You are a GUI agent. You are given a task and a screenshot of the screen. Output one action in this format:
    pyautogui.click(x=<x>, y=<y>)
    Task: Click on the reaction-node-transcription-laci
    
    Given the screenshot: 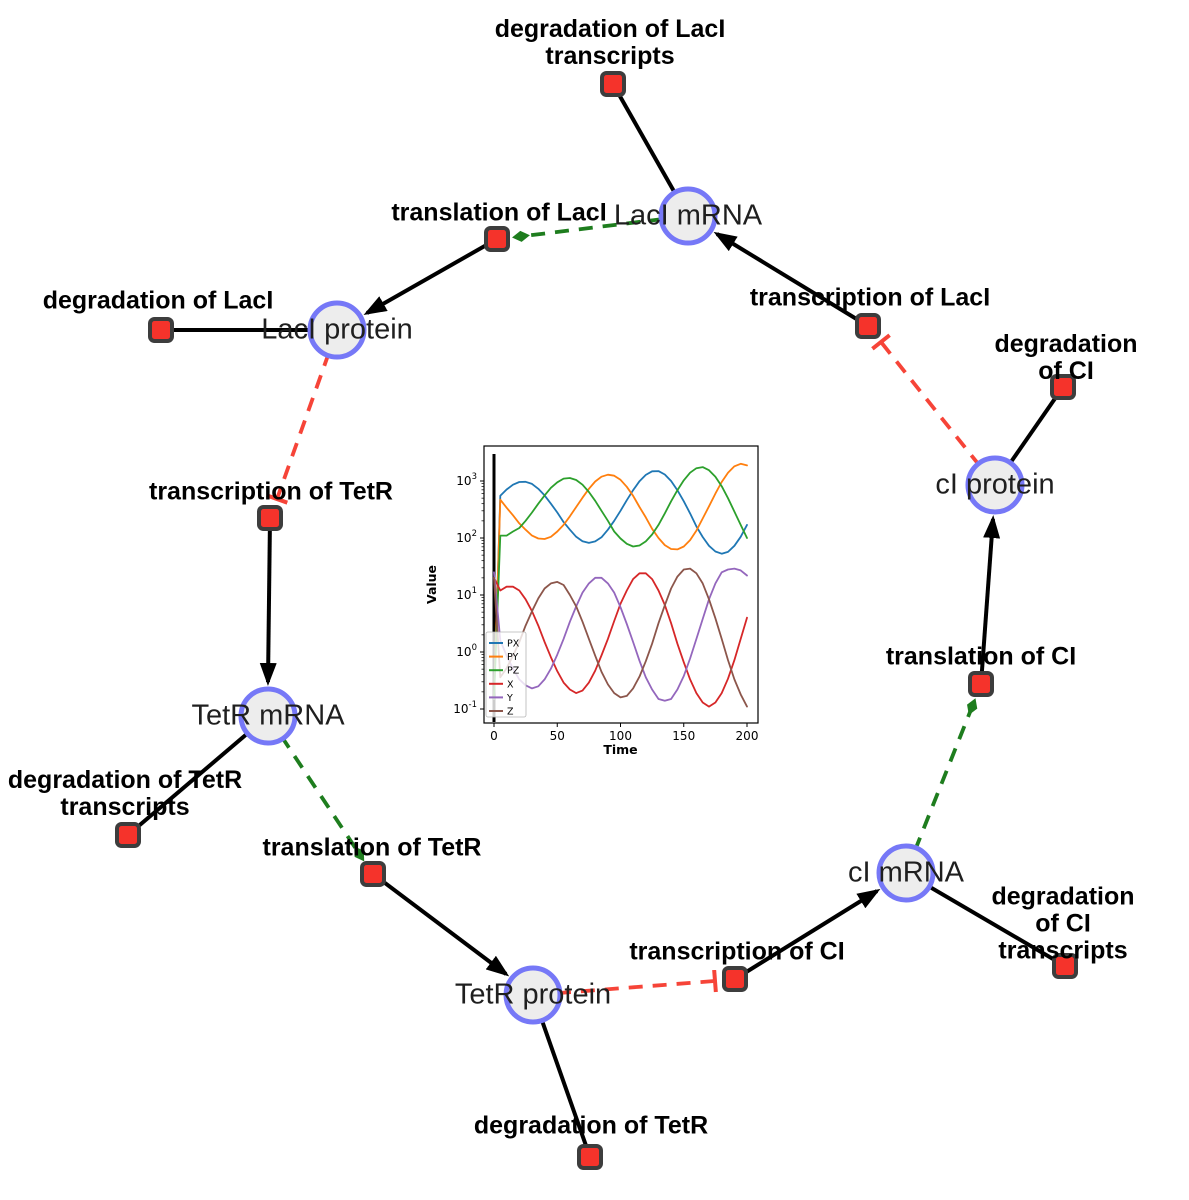 What is the action you would take?
    pyautogui.click(x=868, y=326)
    